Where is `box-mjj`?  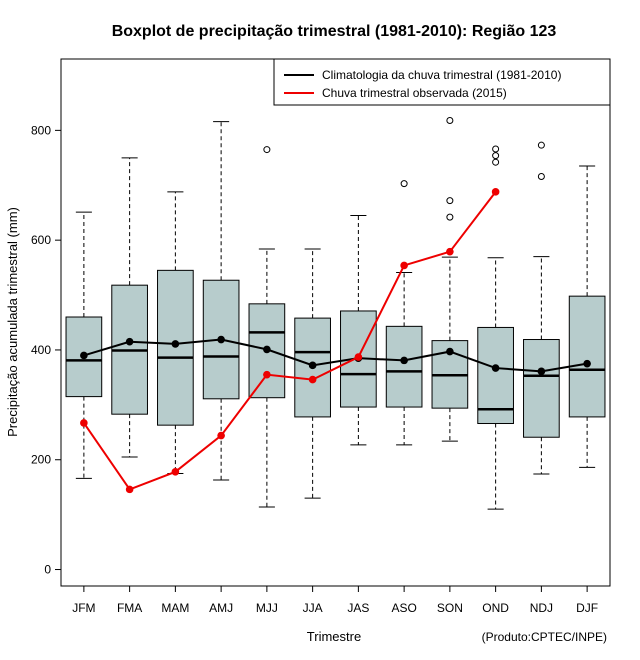 box-mjj is located at coordinates (267, 327).